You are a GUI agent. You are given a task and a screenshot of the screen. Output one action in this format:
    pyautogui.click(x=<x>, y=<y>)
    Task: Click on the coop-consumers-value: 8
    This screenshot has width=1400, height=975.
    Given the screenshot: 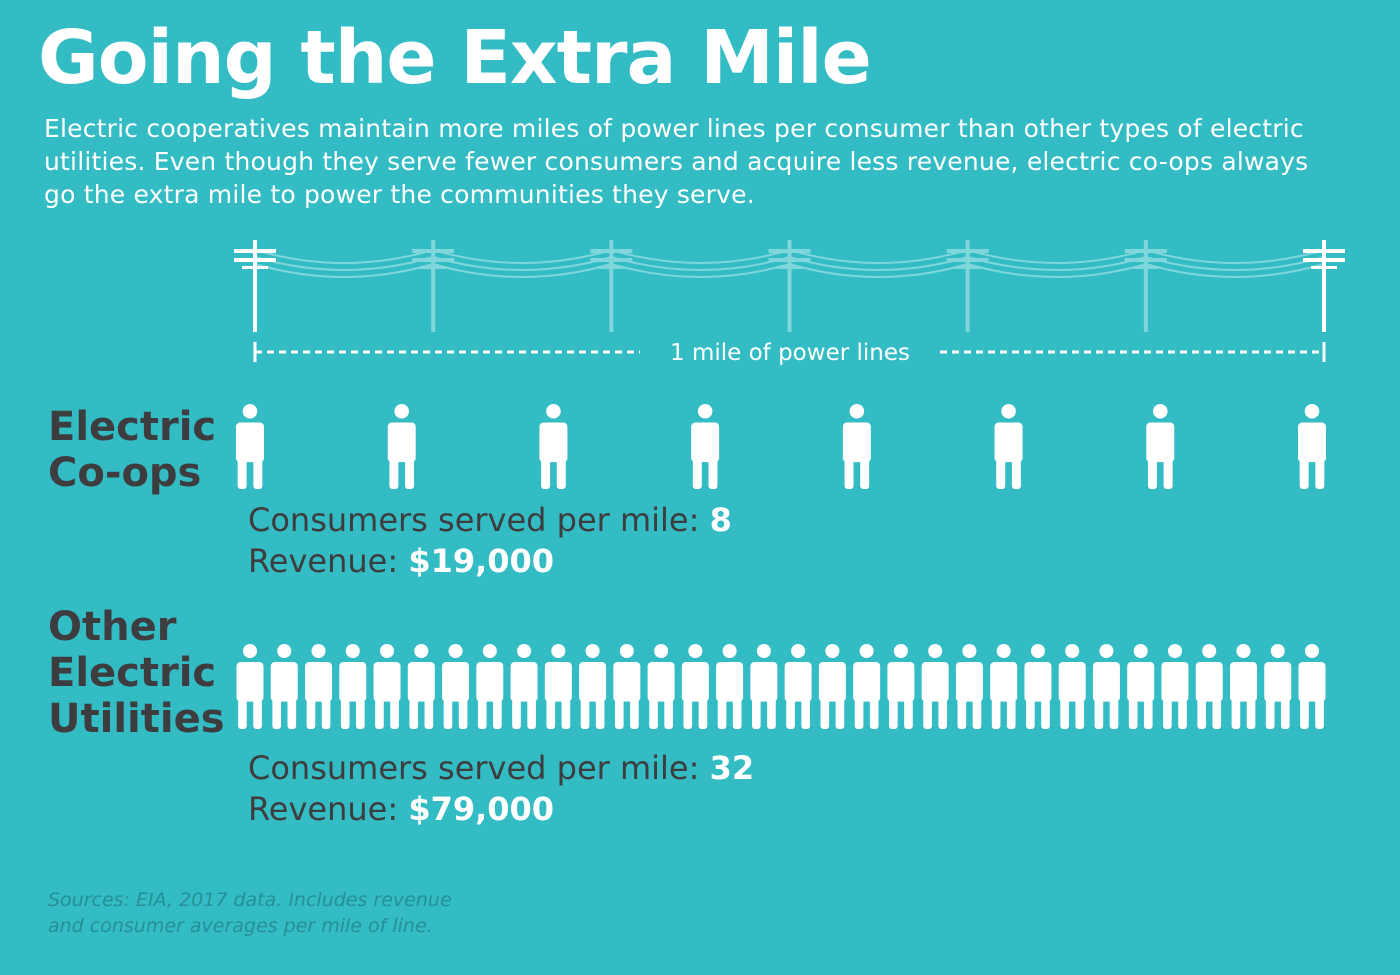 What is the action you would take?
    pyautogui.click(x=720, y=520)
    